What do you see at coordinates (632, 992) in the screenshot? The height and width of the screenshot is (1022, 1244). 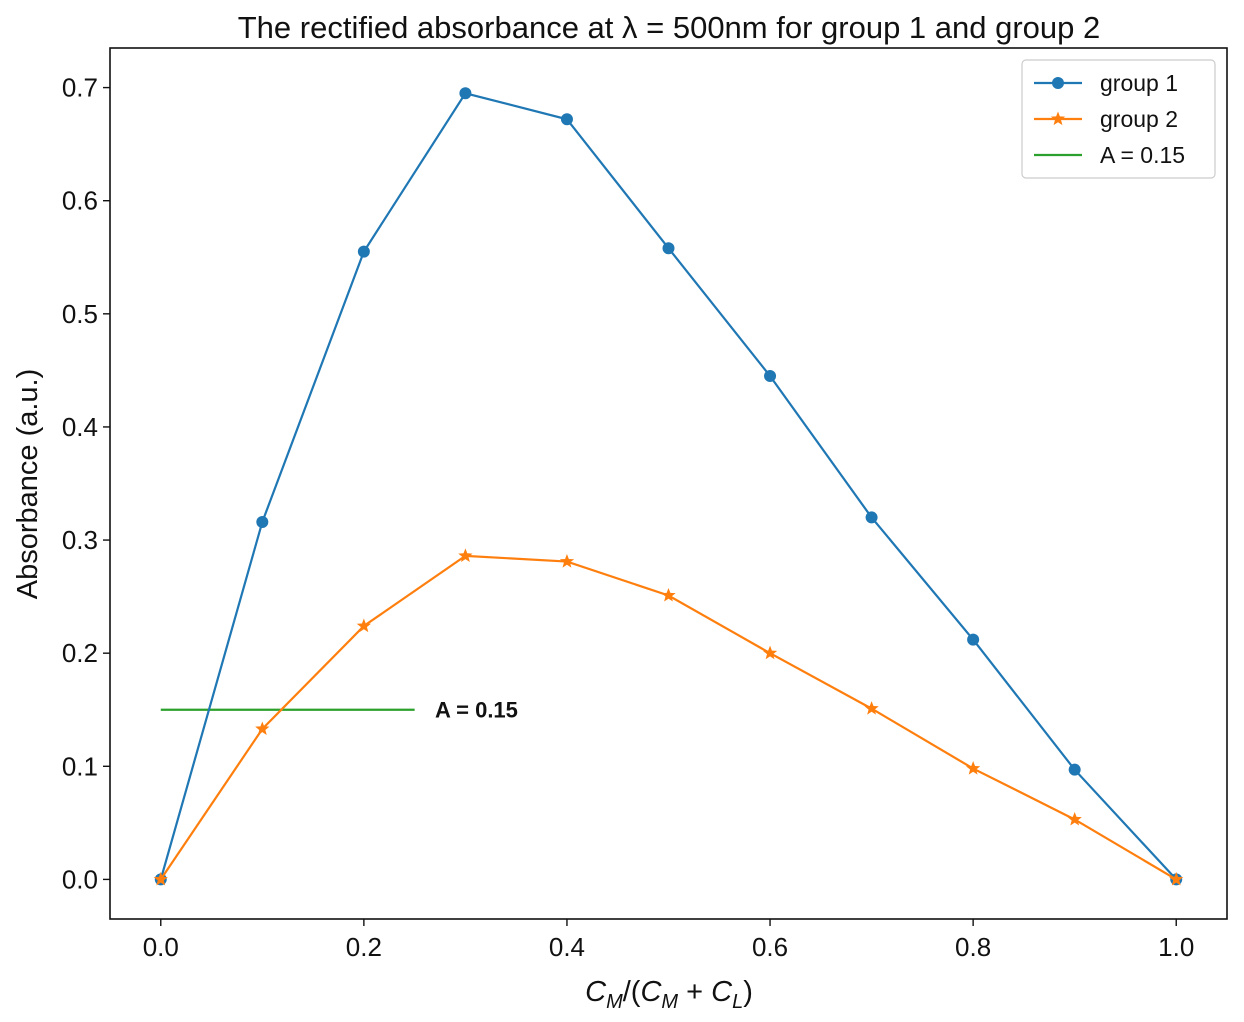 I see `x-label-open: /(` at bounding box center [632, 992].